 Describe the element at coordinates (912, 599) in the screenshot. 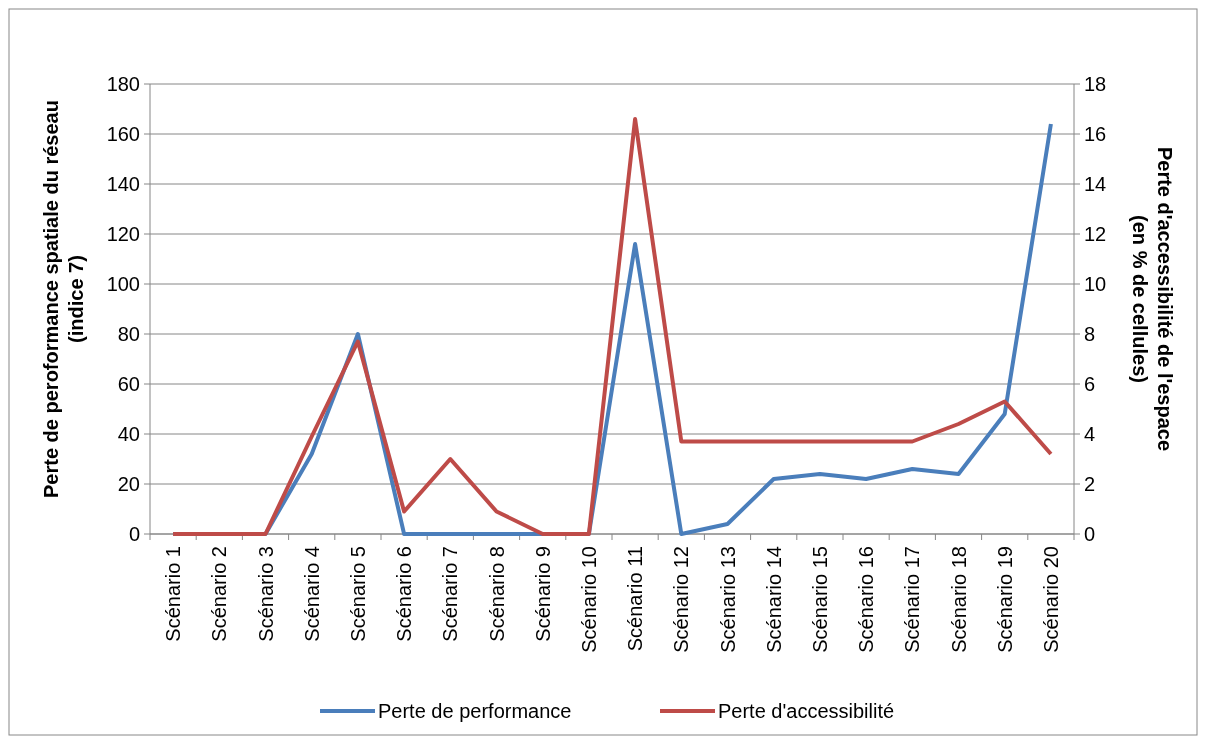

I see `x-tick-label: Scénario 17` at that location.